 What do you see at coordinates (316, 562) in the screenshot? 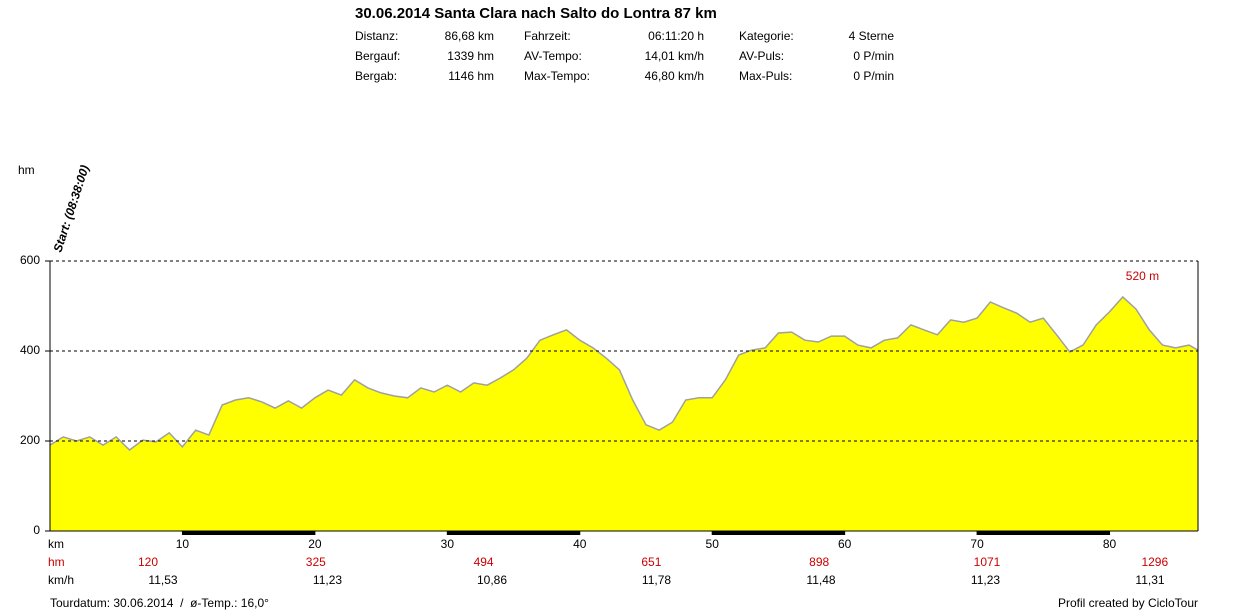
I see `hm-value: 325` at bounding box center [316, 562].